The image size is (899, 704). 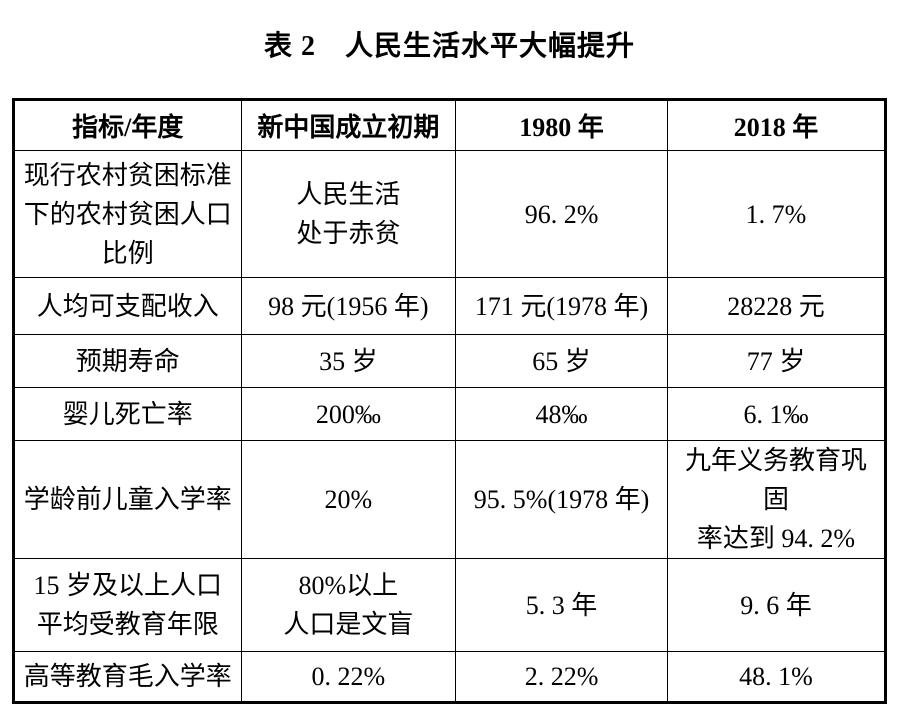 I want to click on table-cell: 65 岁, so click(x=561, y=361).